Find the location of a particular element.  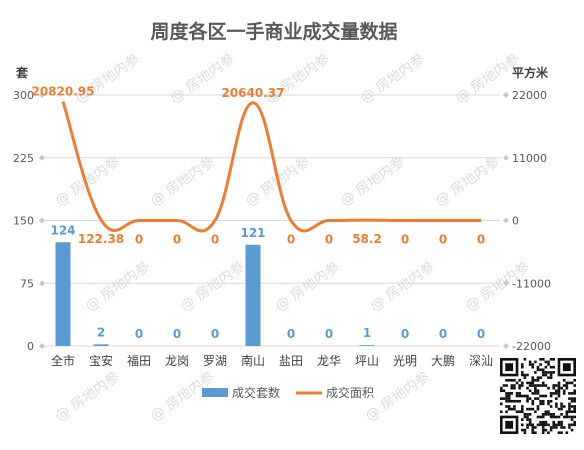

x-tick-label: 坪山 is located at coordinates (367, 361).